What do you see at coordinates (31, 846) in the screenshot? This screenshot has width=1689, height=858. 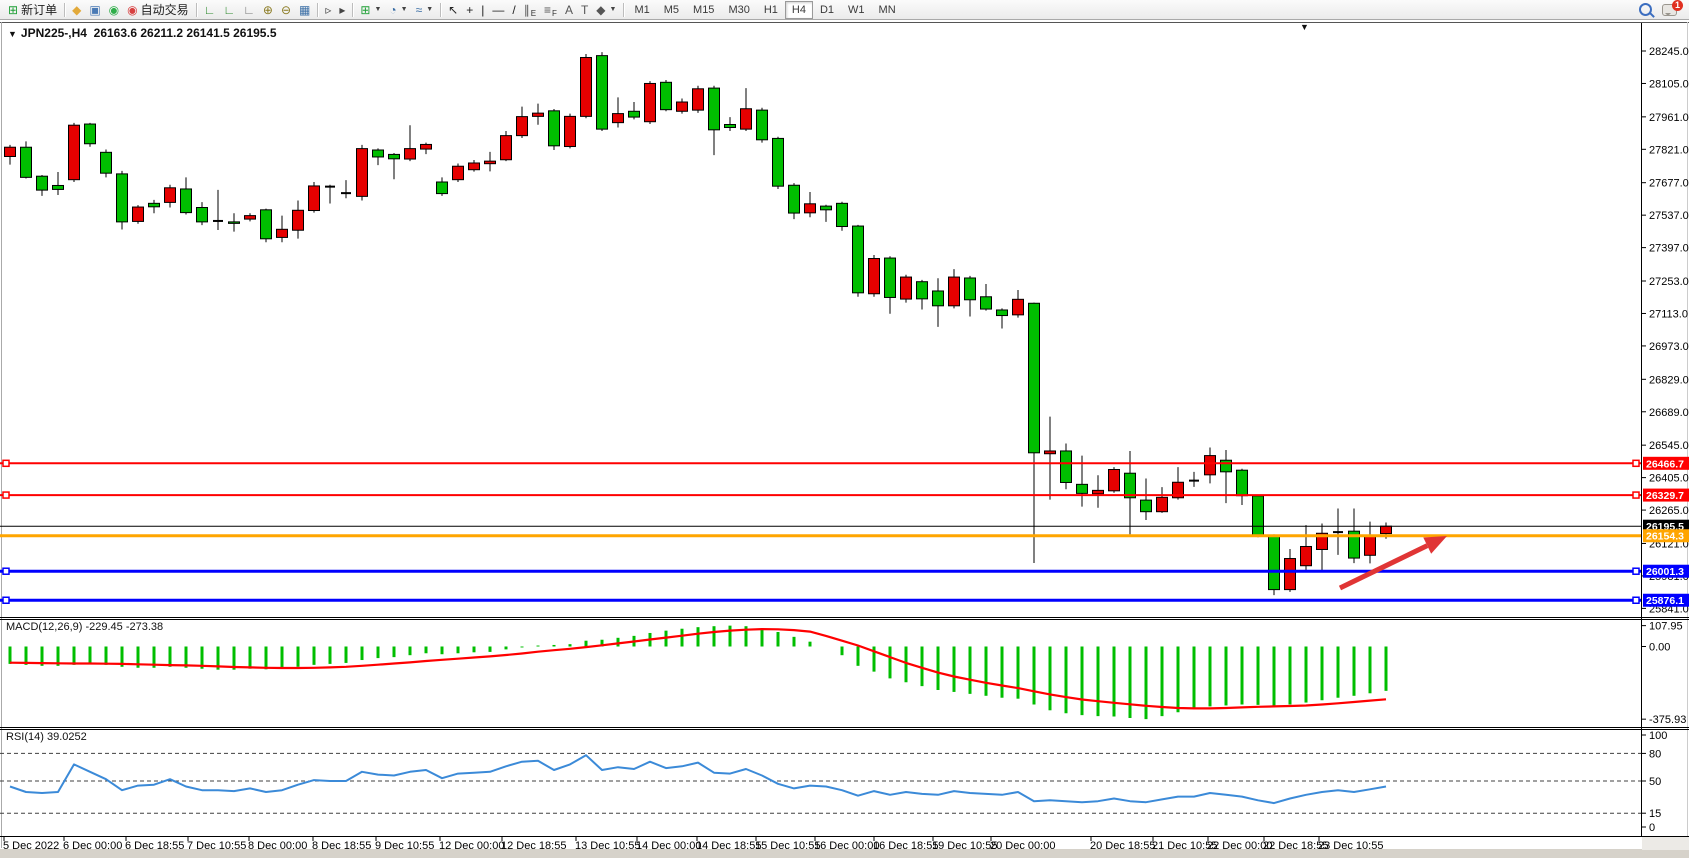 I see `time-tick-label: 5 Dec 2022` at bounding box center [31, 846].